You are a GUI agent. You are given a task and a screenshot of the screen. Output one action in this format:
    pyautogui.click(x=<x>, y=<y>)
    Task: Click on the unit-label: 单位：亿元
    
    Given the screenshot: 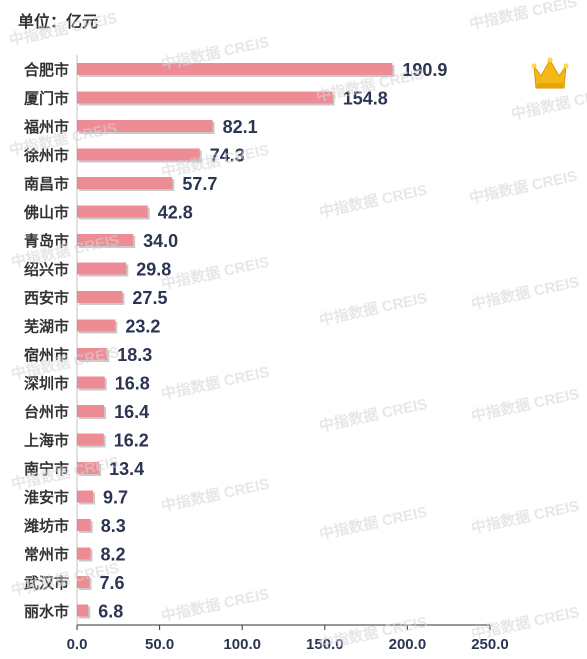 What is the action you would take?
    pyautogui.click(x=58, y=22)
    